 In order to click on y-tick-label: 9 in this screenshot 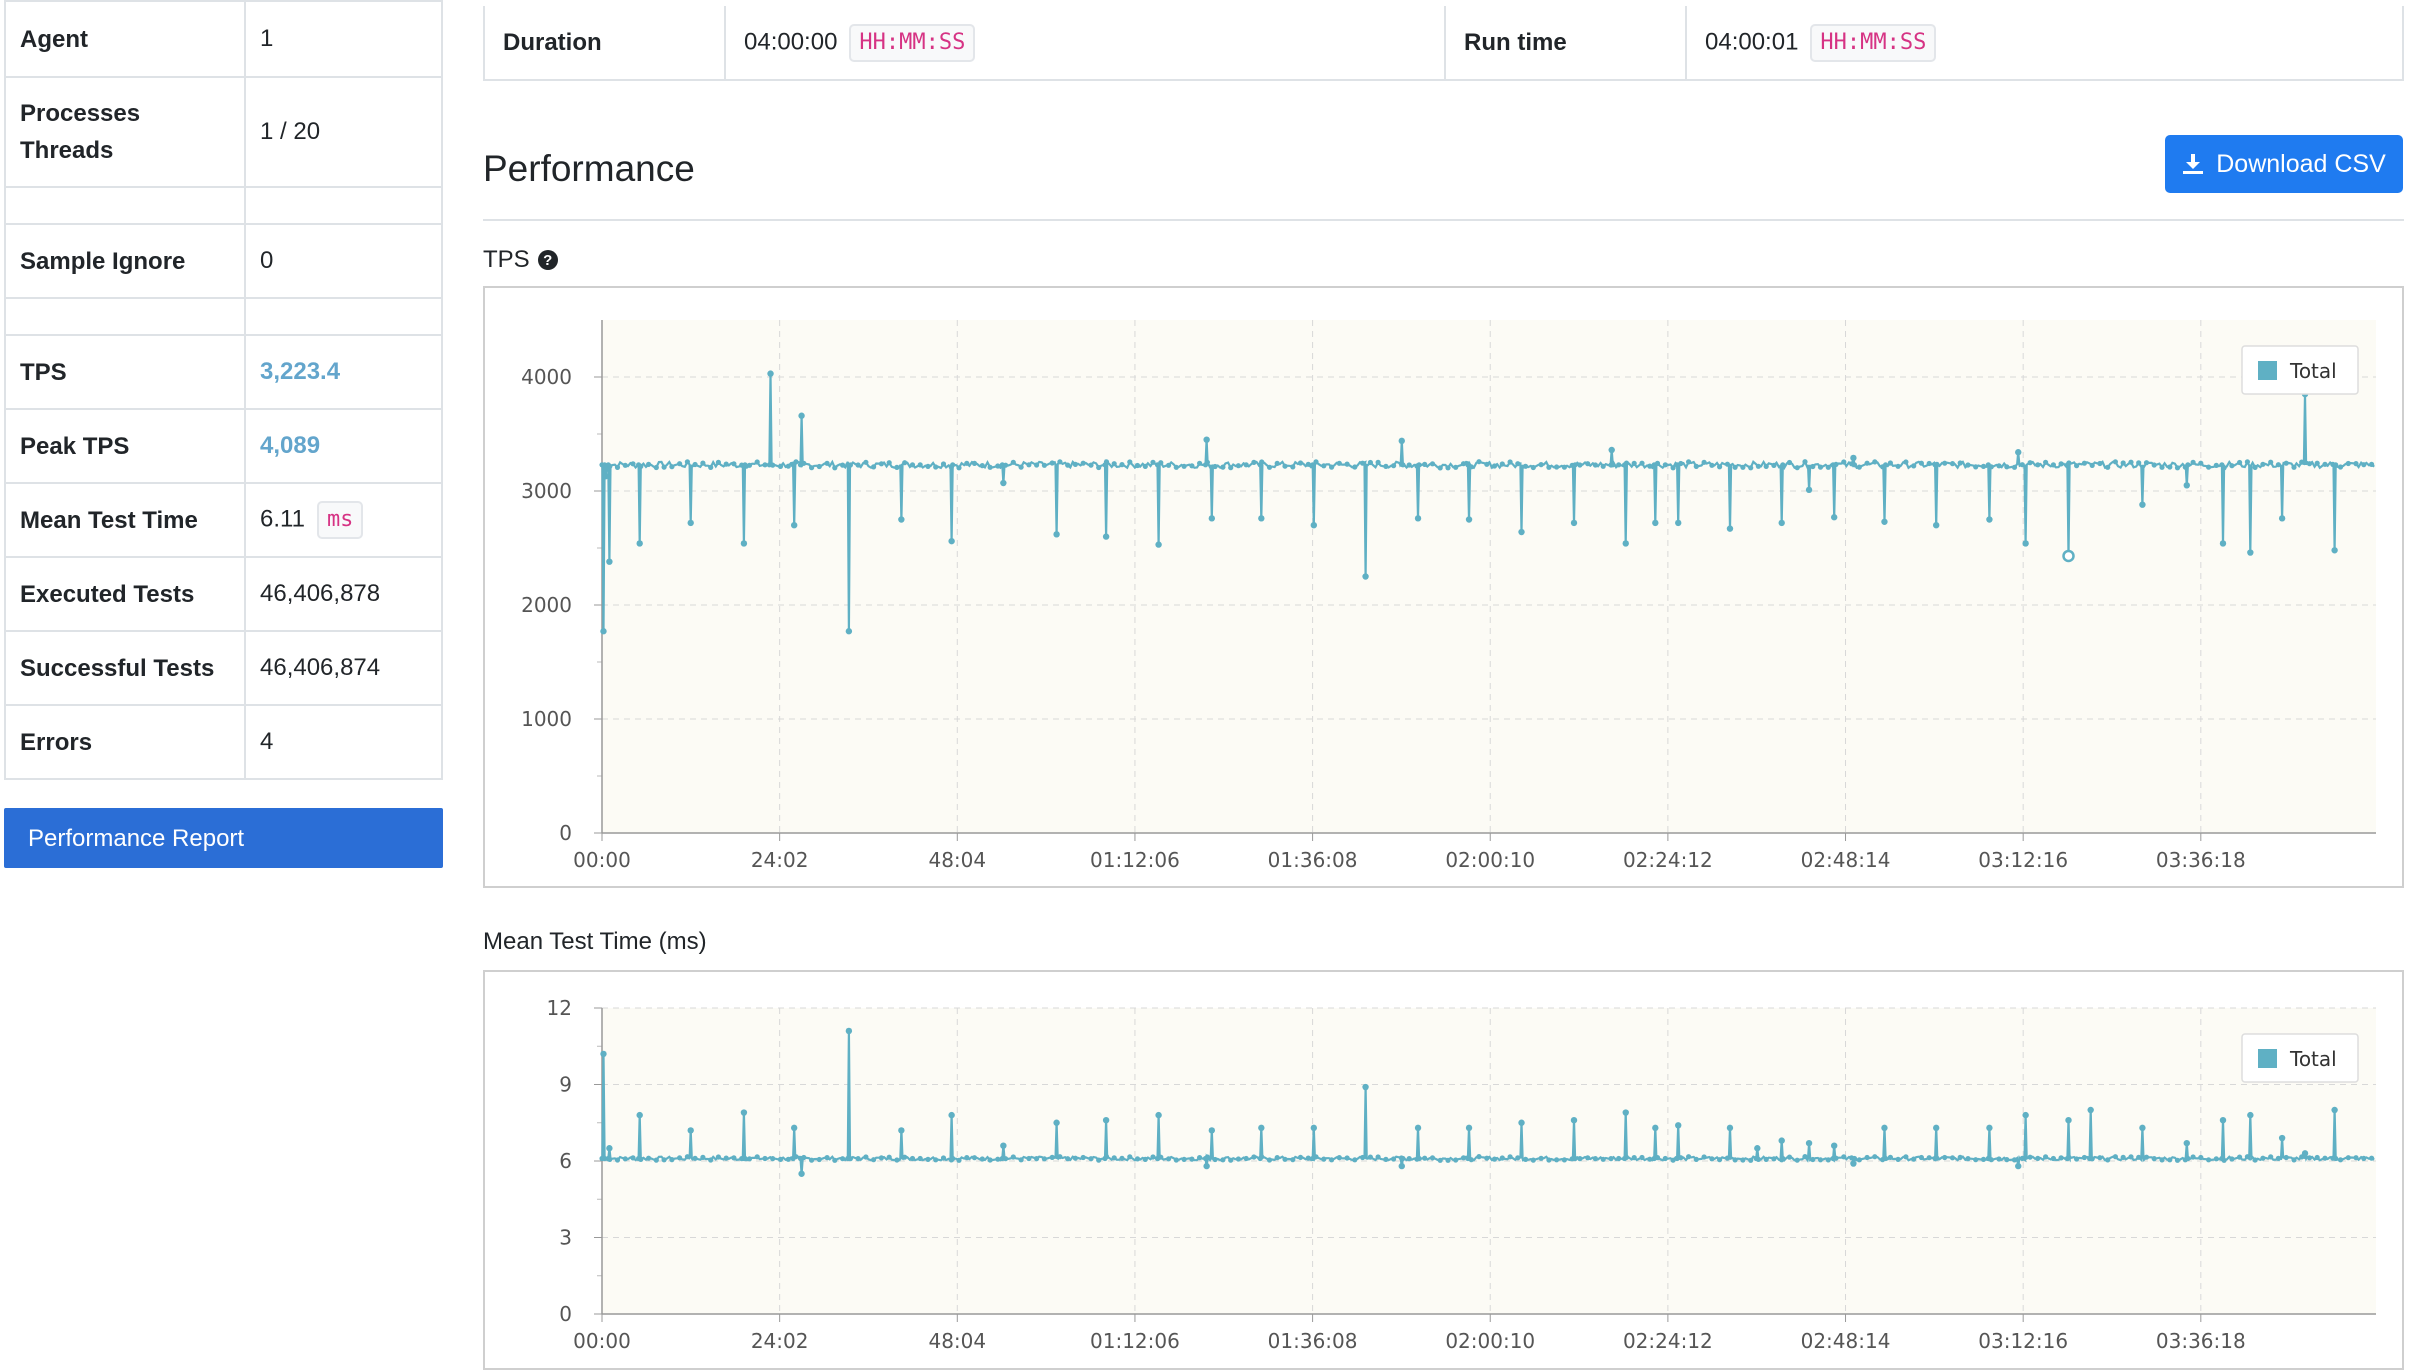, I will do `click(565, 1085)`.